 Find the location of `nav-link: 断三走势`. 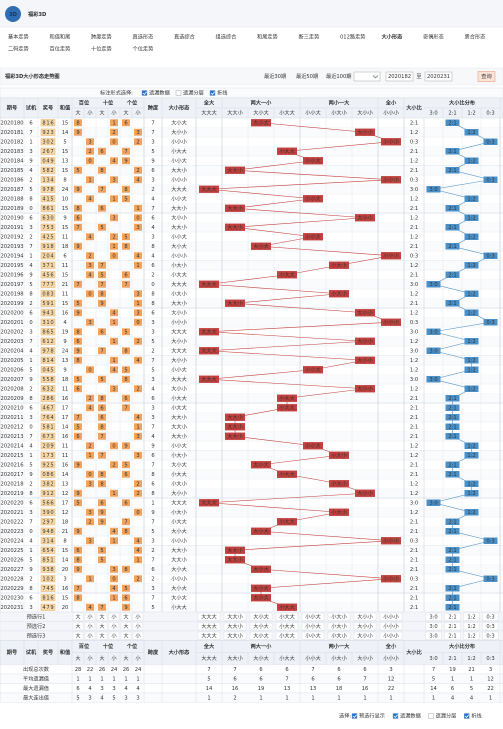

nav-link: 断三走势 is located at coordinates (309, 37).